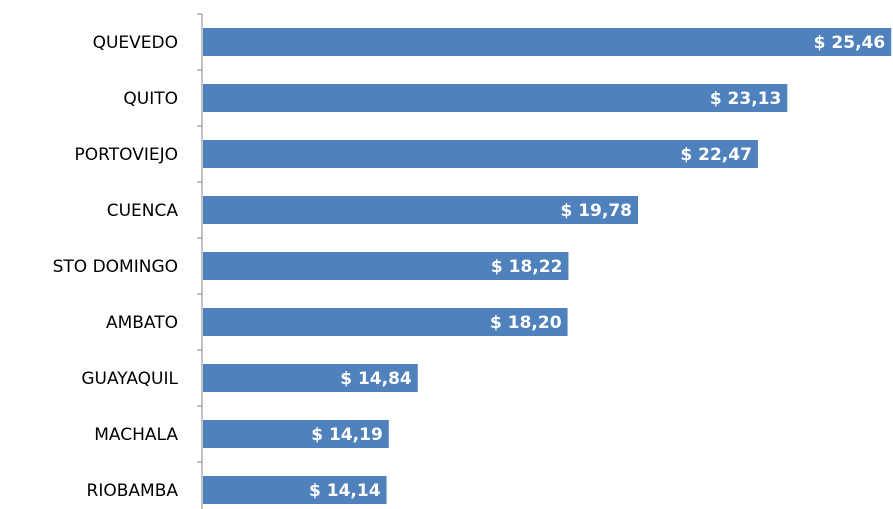 The width and height of the screenshot is (893, 509). Describe the element at coordinates (142, 323) in the screenshot. I see `category-label: AMBATO` at that location.